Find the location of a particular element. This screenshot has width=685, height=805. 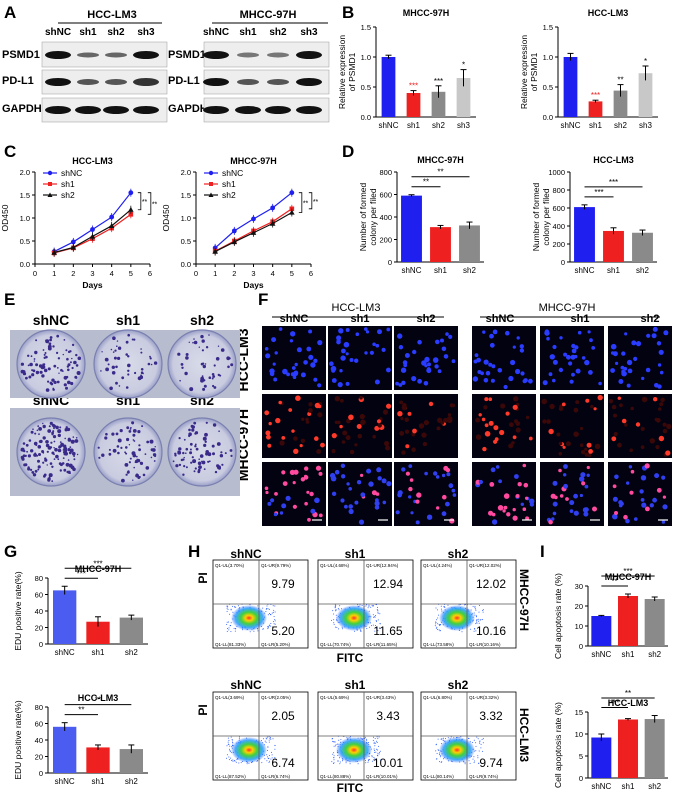

panel-letter-c: C is located at coordinates (10, 151).